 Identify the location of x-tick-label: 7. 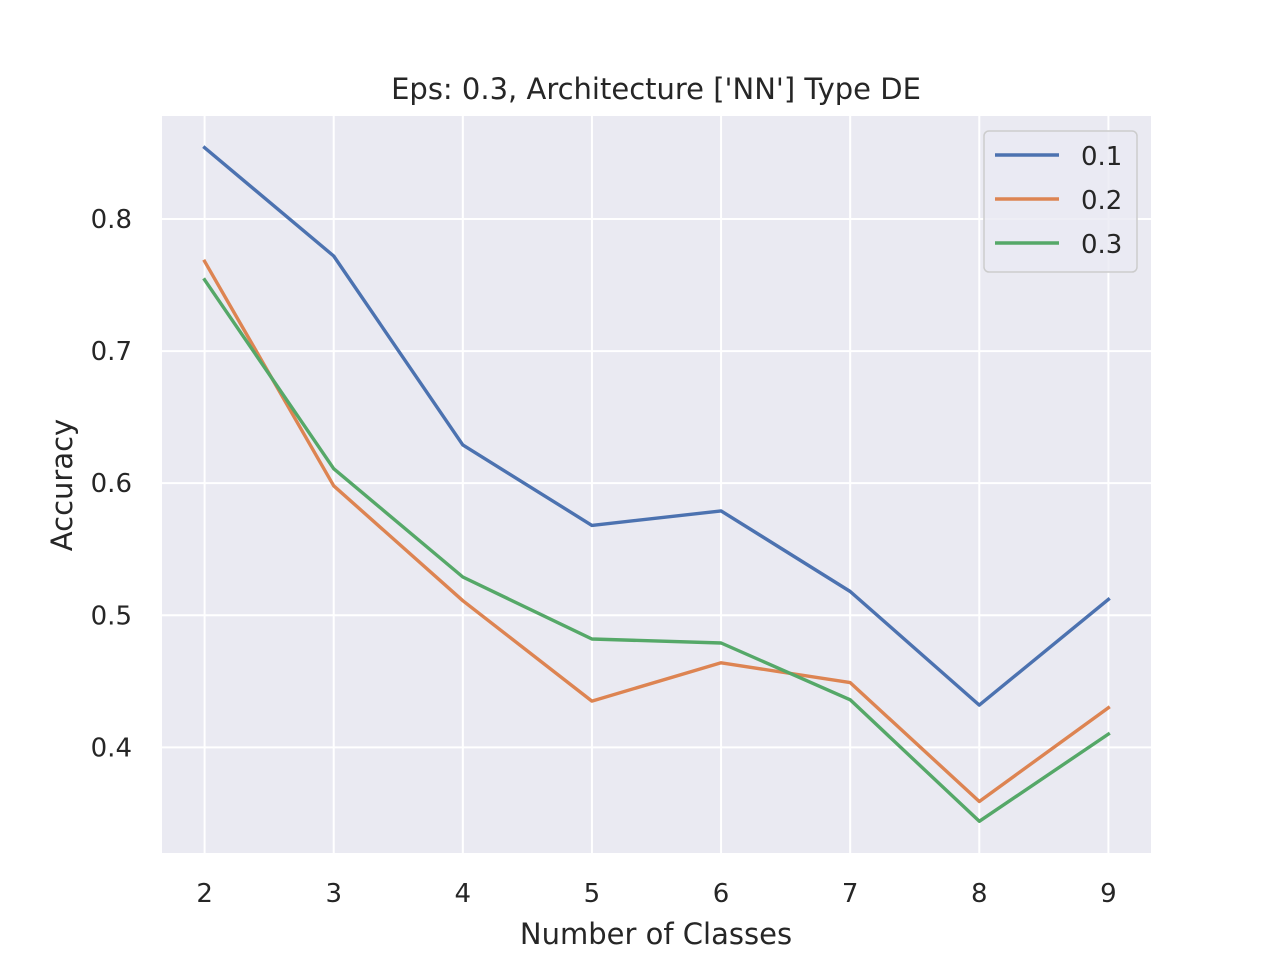
(850, 894).